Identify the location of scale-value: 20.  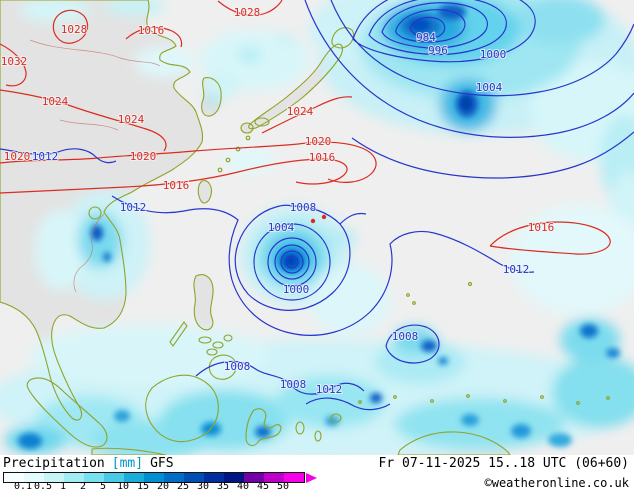
(163, 485).